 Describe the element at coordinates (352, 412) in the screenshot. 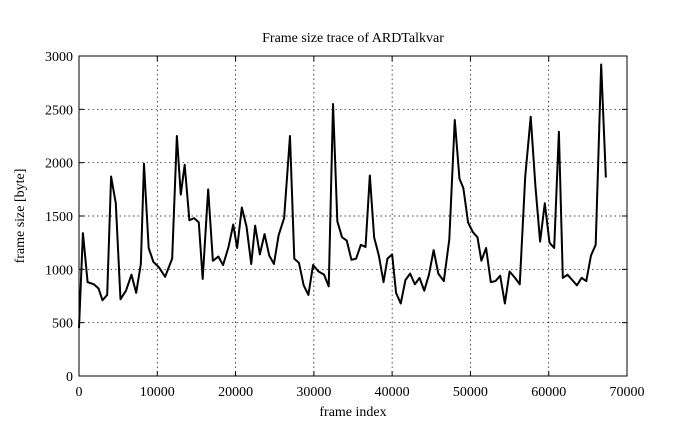

I see `x-axis-label: frame index` at that location.